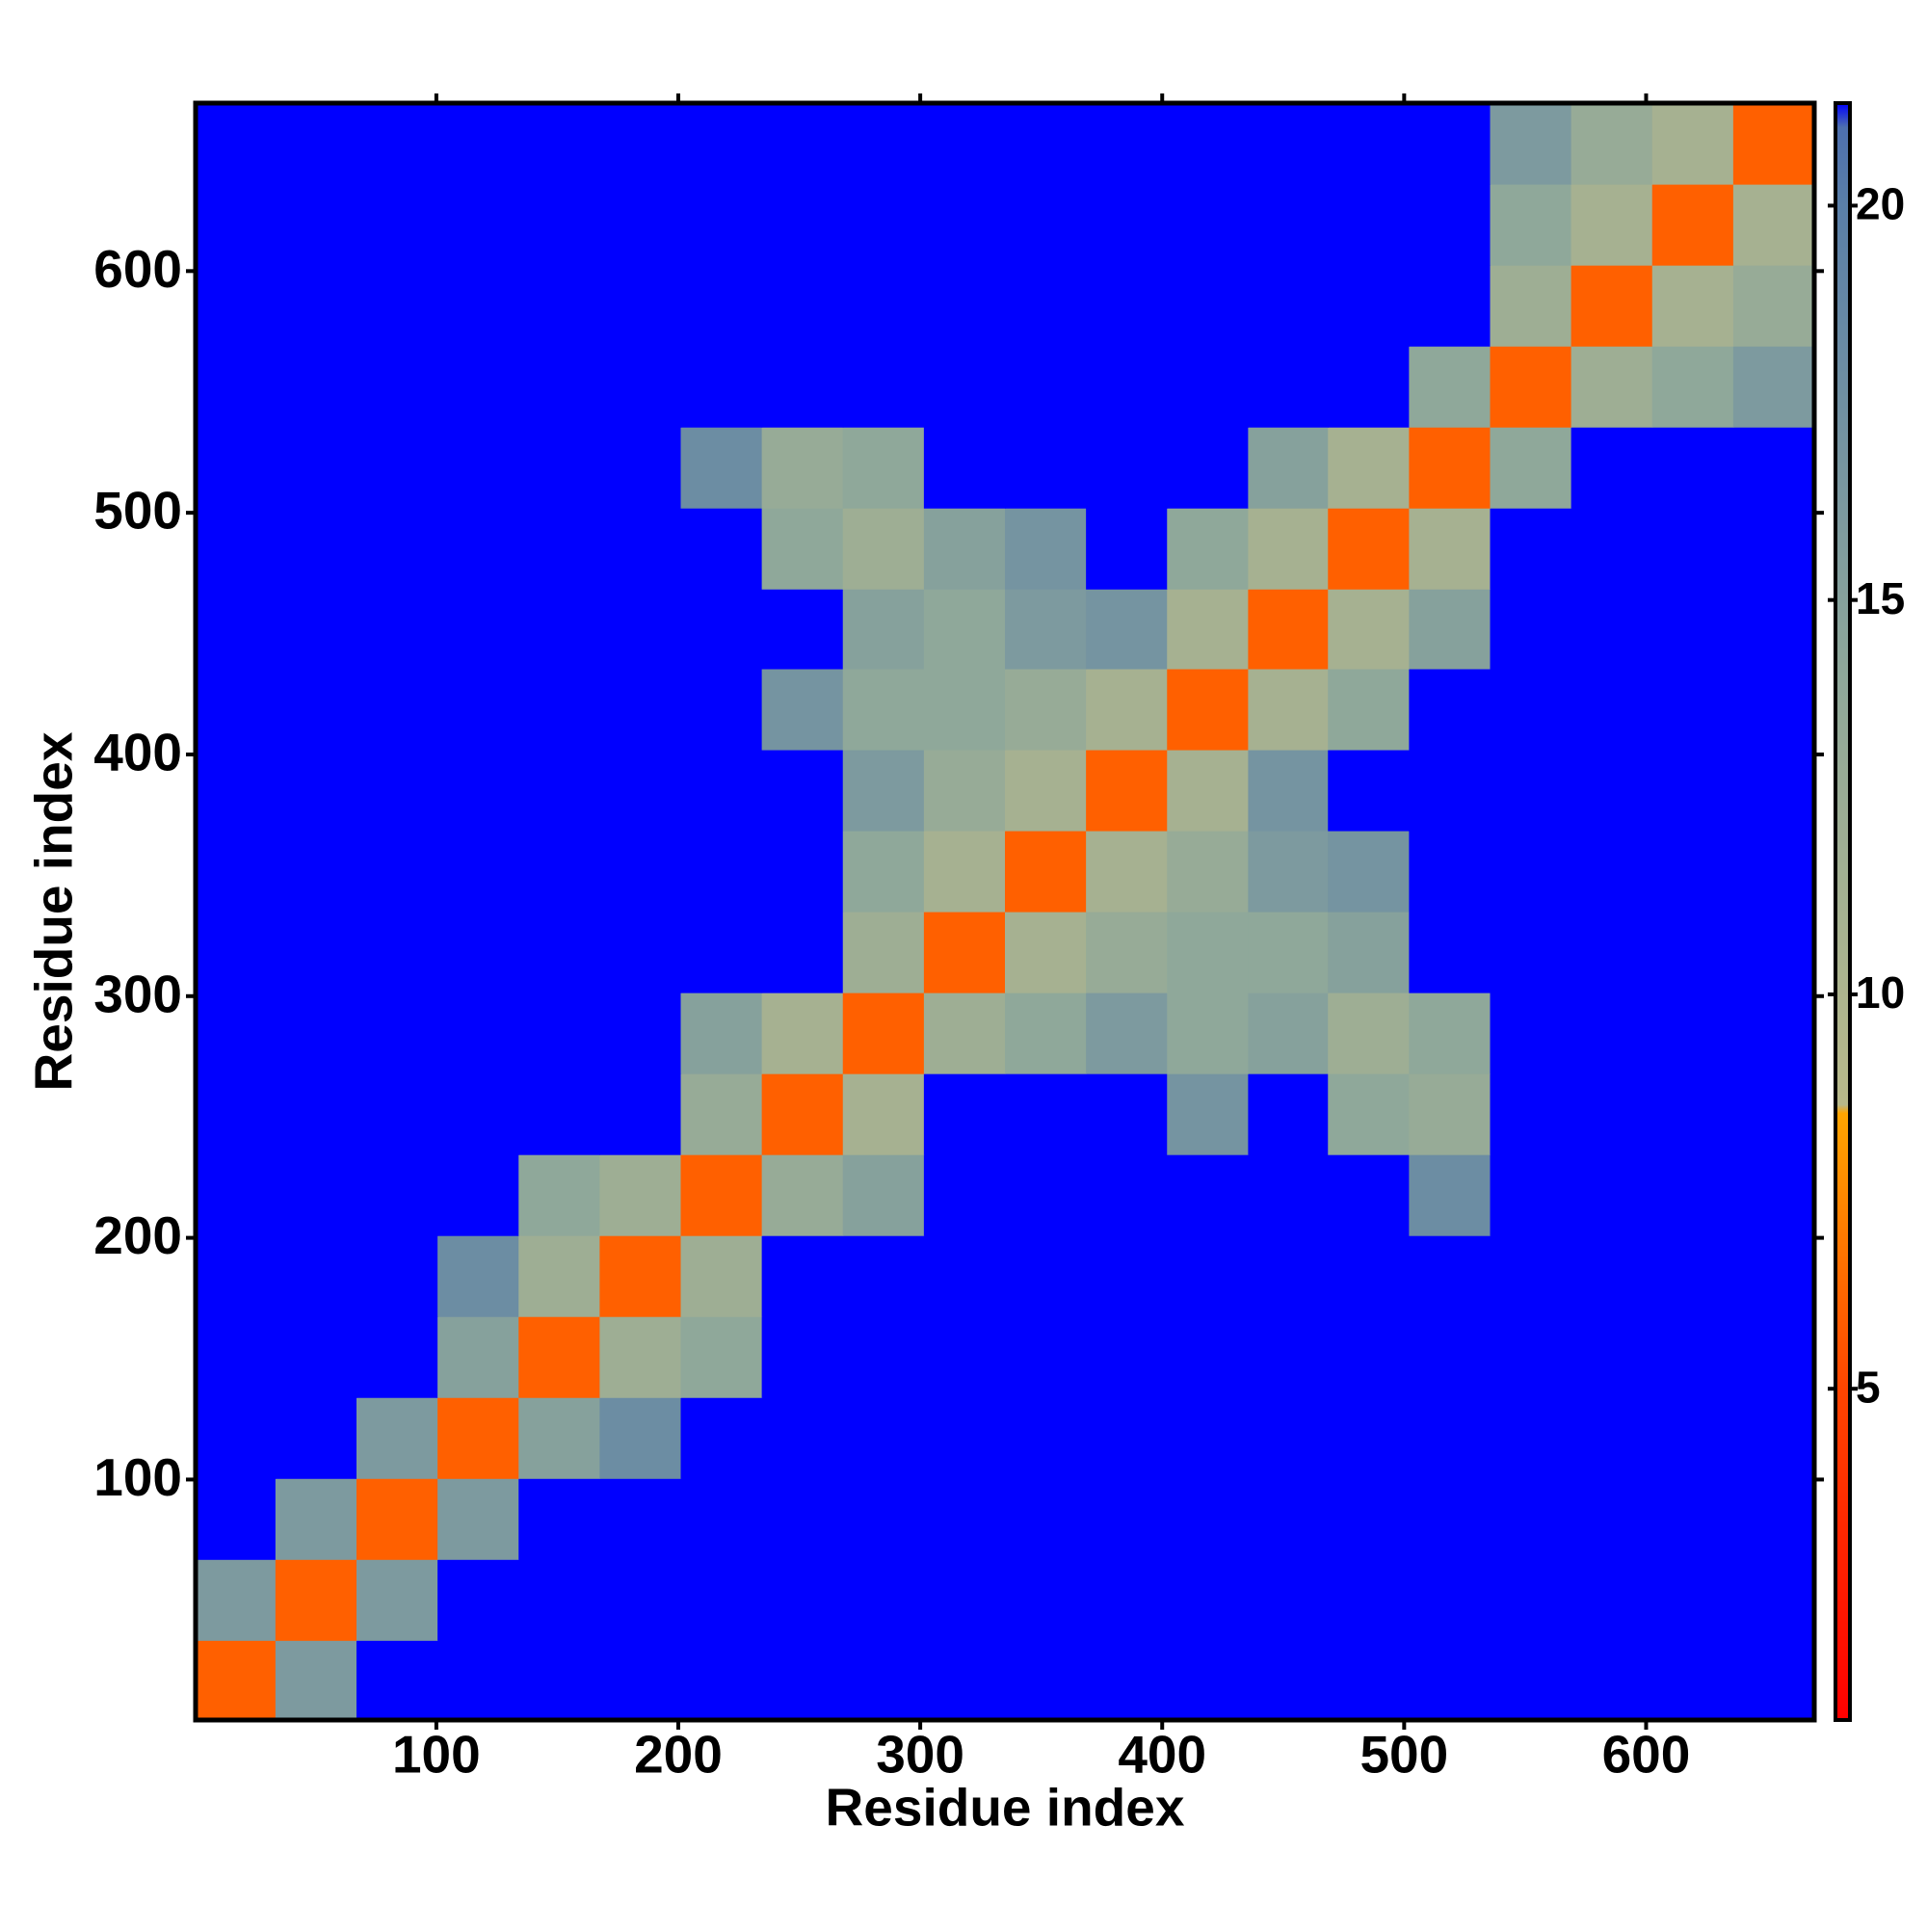 Image resolution: width=1927 pixels, height=1932 pixels. Describe the element at coordinates (1403, 1755) in the screenshot. I see `x-tick-label: 500` at that location.